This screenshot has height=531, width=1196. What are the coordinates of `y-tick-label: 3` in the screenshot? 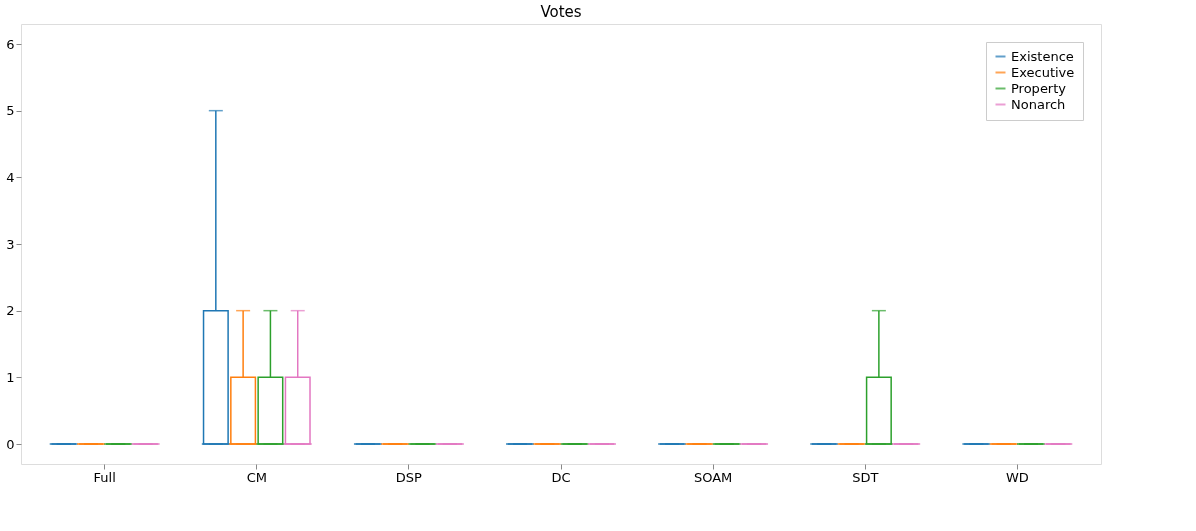 It's located at (10, 244).